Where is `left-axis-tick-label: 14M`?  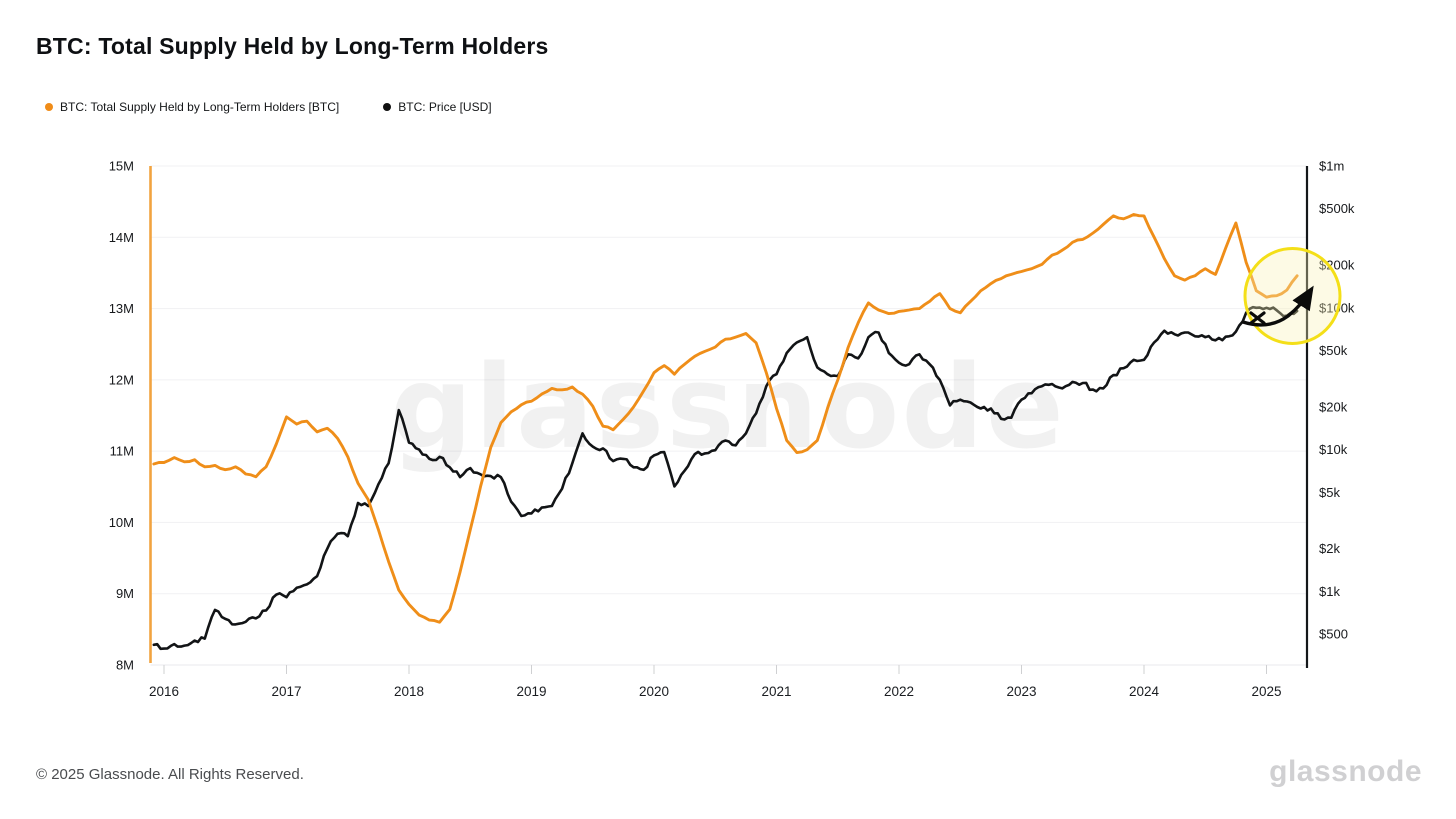 left-axis-tick-label: 14M is located at coordinates (121, 237).